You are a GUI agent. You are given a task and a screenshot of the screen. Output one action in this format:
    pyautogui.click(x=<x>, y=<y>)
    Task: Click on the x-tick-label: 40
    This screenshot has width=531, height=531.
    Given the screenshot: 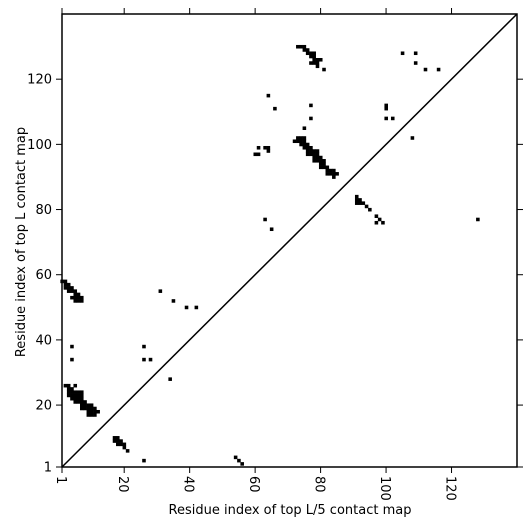 What is the action you would take?
    pyautogui.click(x=188, y=484)
    